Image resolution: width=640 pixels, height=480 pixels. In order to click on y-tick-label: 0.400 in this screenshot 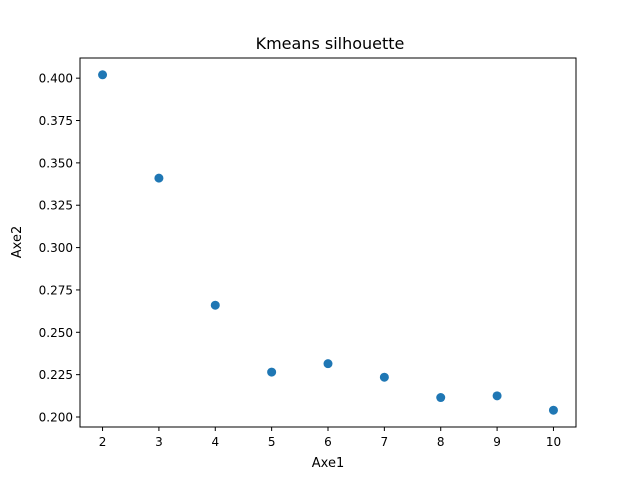, I will do `click(56, 79)`.